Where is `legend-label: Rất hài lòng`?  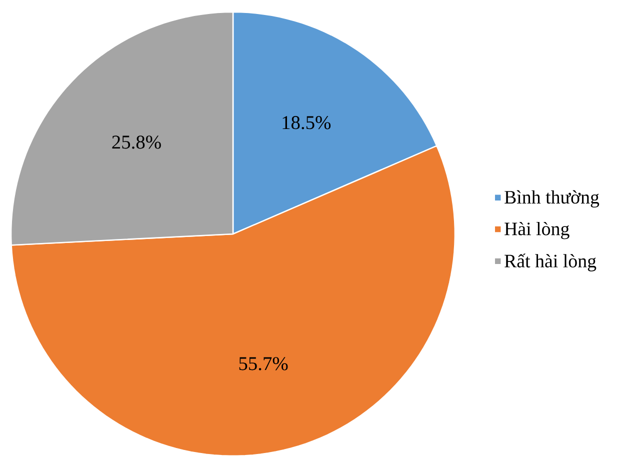
legend-label: Rất hài lòng is located at coordinates (550, 263).